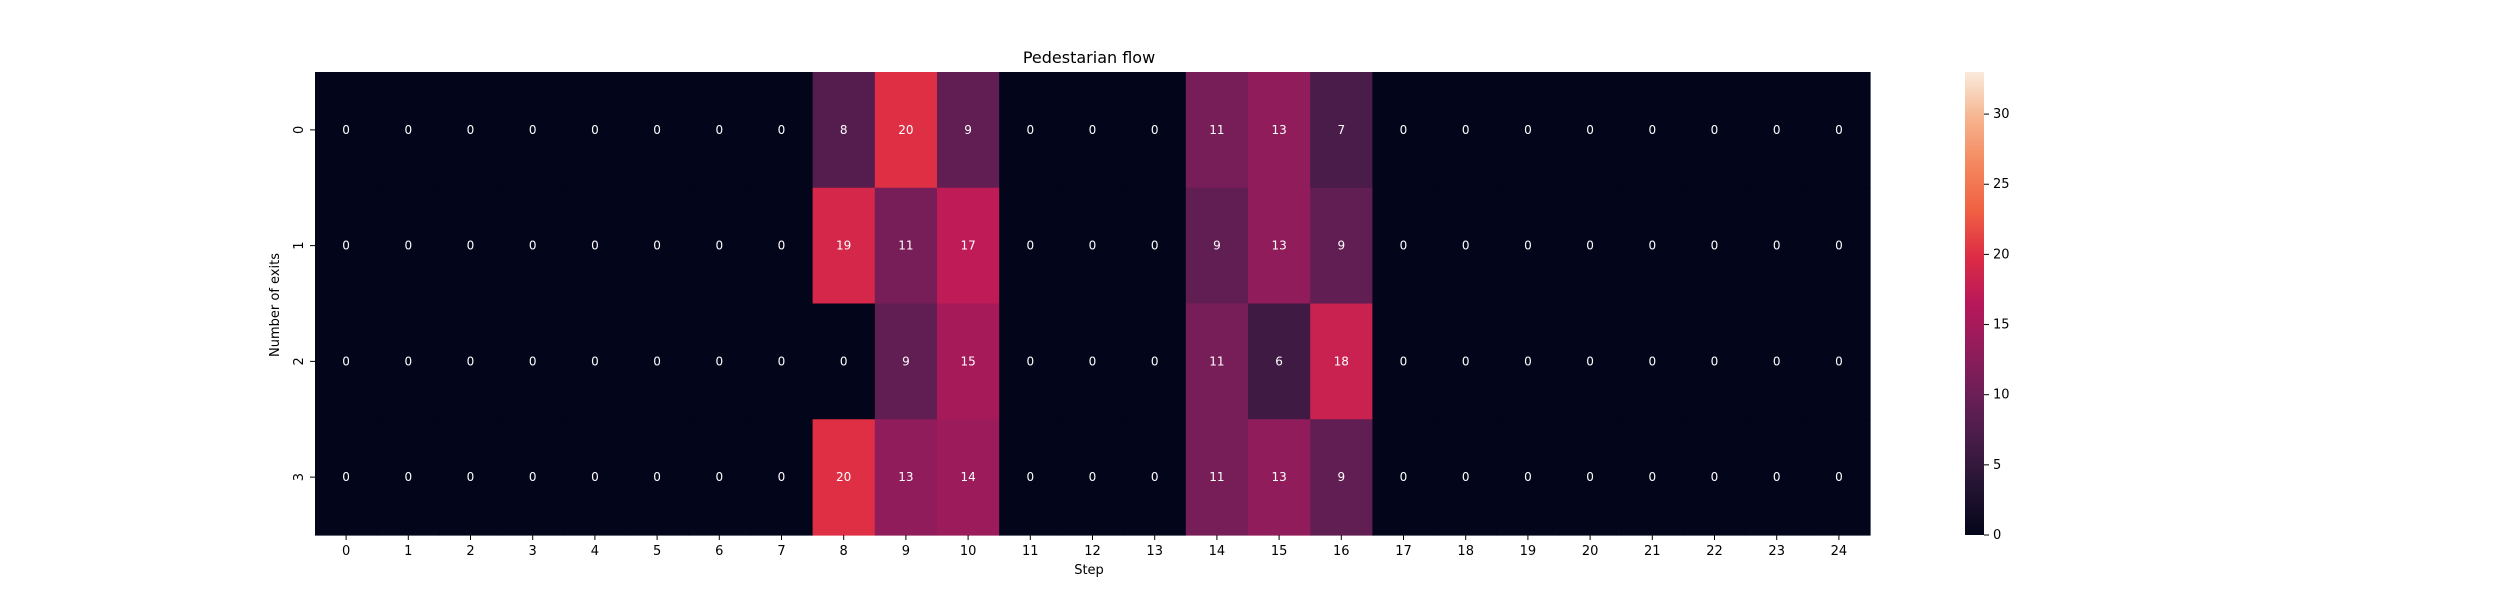  What do you see at coordinates (1092, 551) in the screenshot?
I see `x-tick-label: 12` at bounding box center [1092, 551].